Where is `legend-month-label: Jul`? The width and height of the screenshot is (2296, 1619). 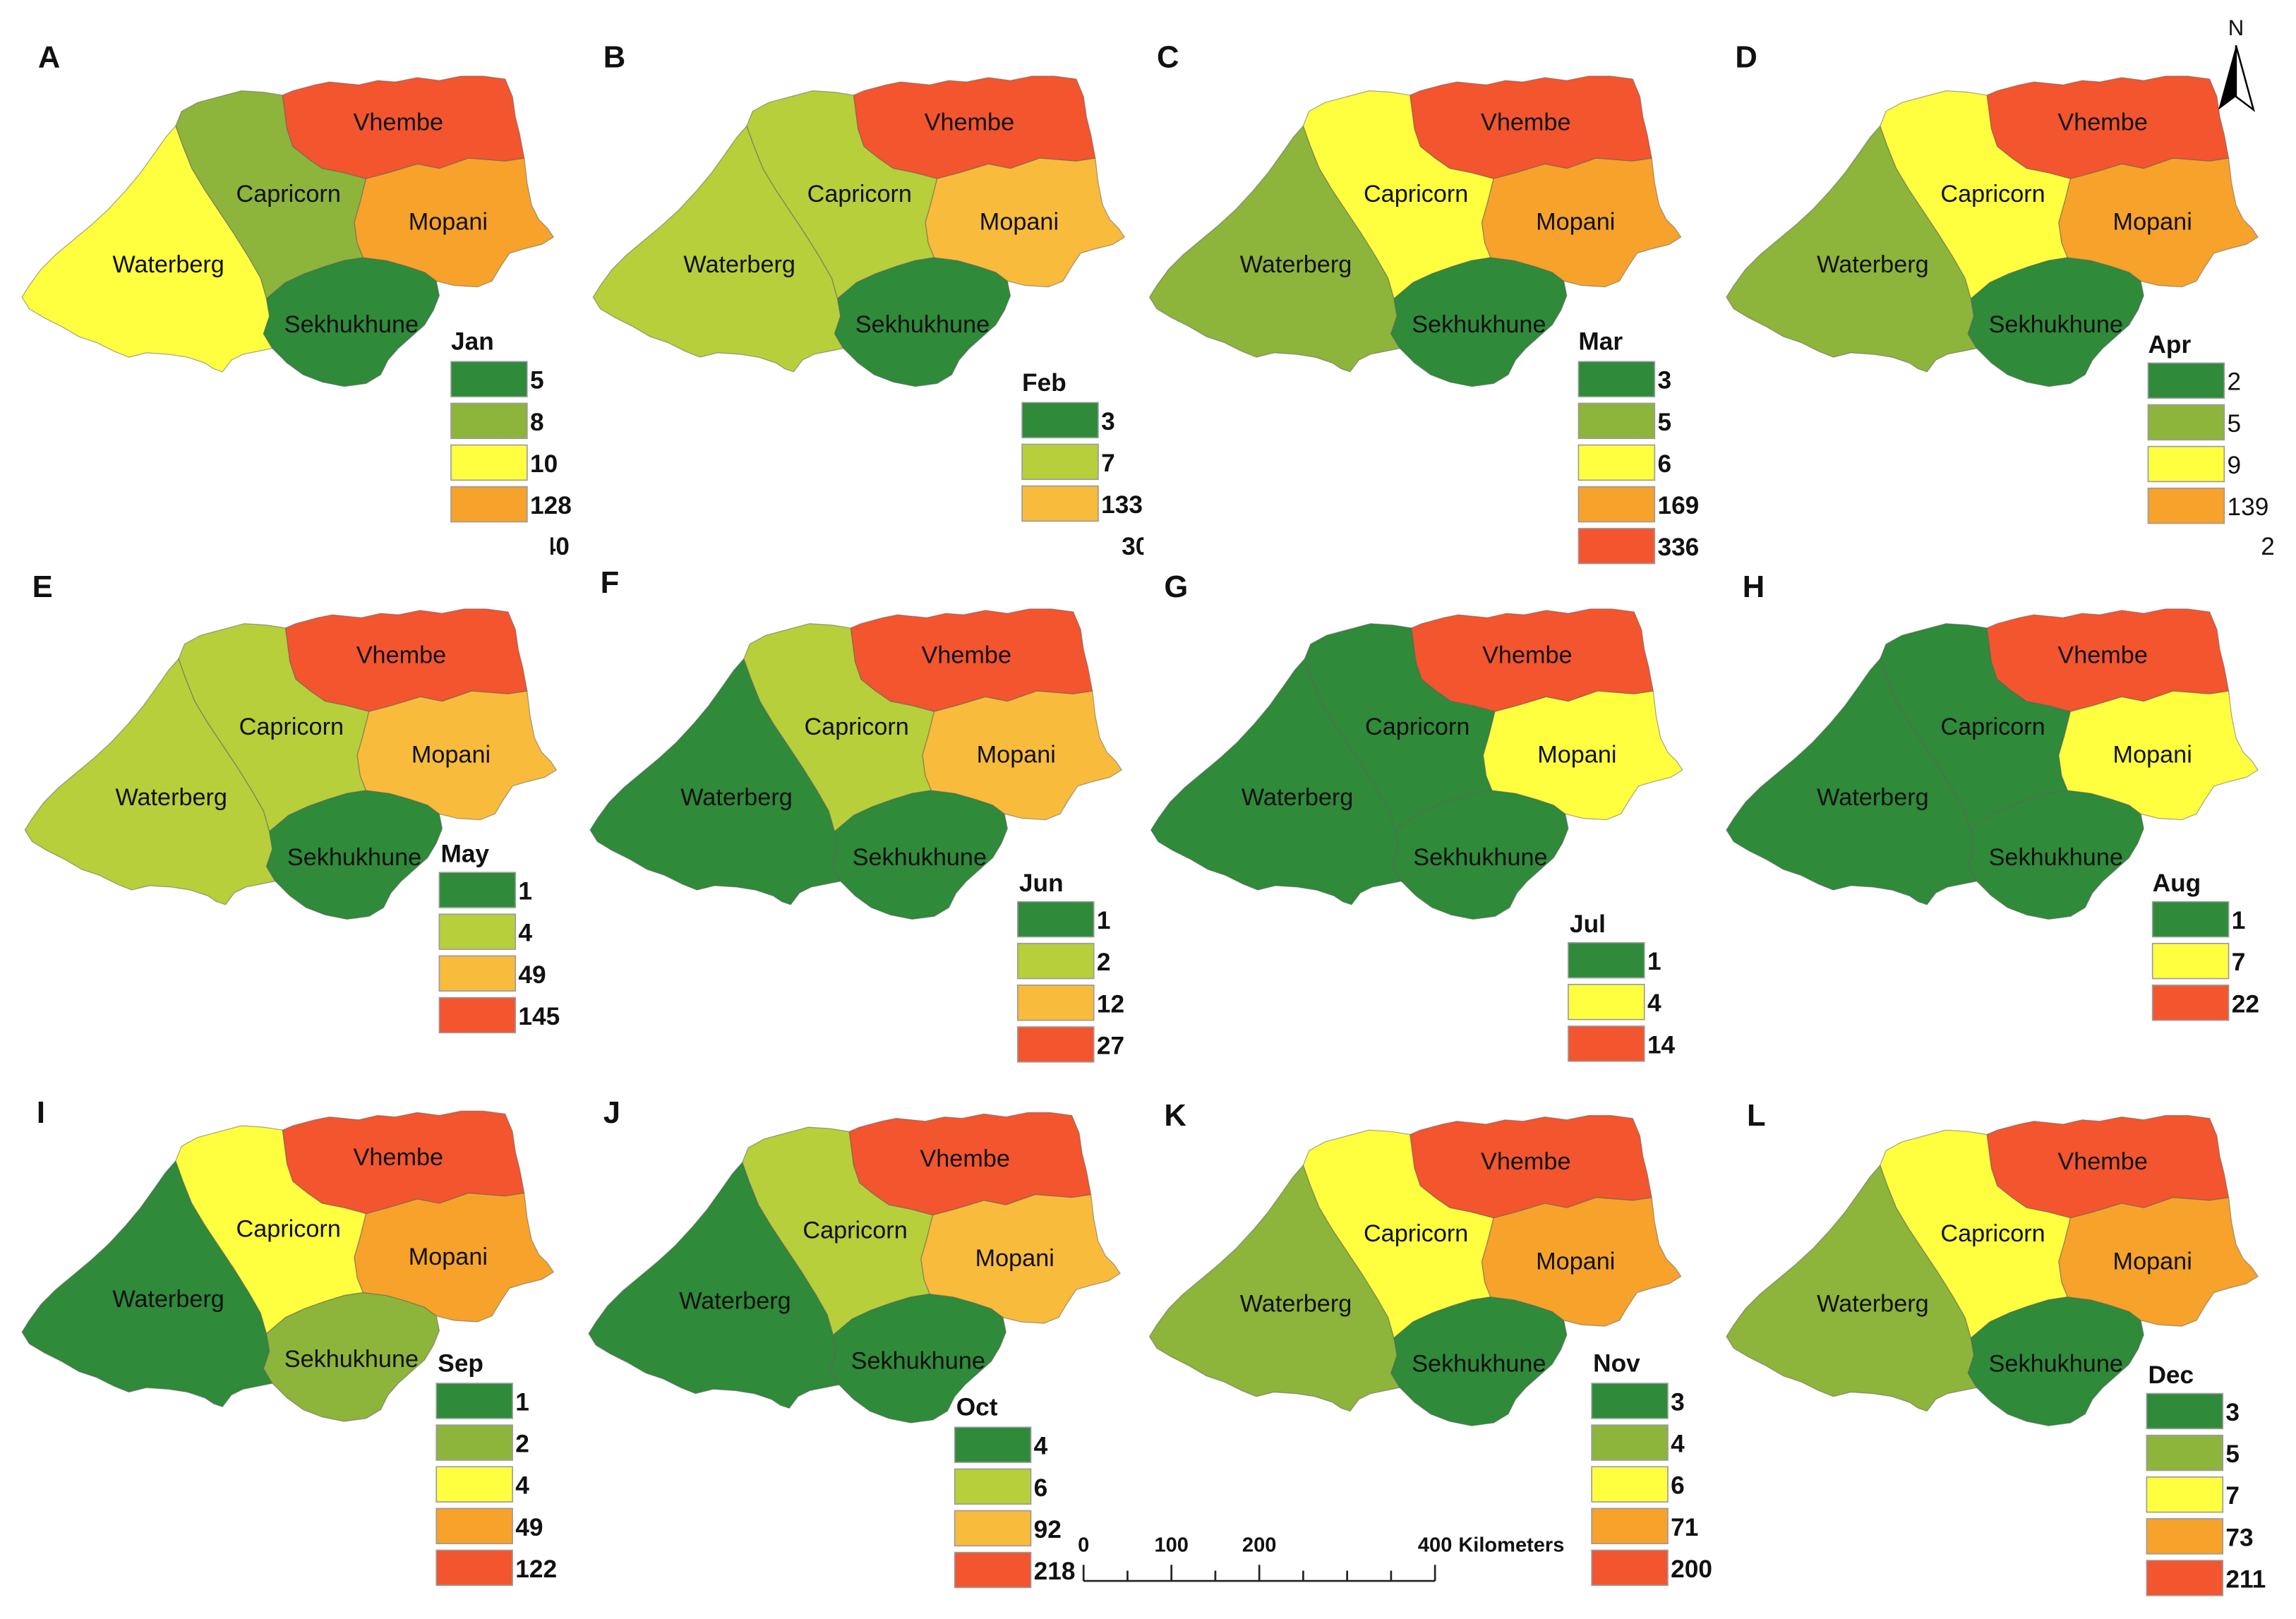
legend-month-label: Jul is located at coordinates (1588, 924).